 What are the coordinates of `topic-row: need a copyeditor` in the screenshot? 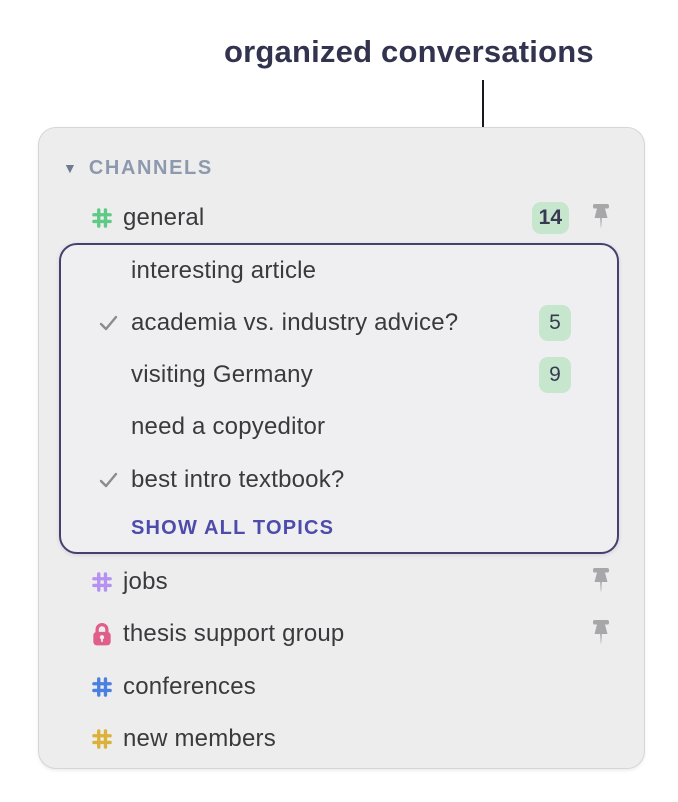 It's located at (339, 427).